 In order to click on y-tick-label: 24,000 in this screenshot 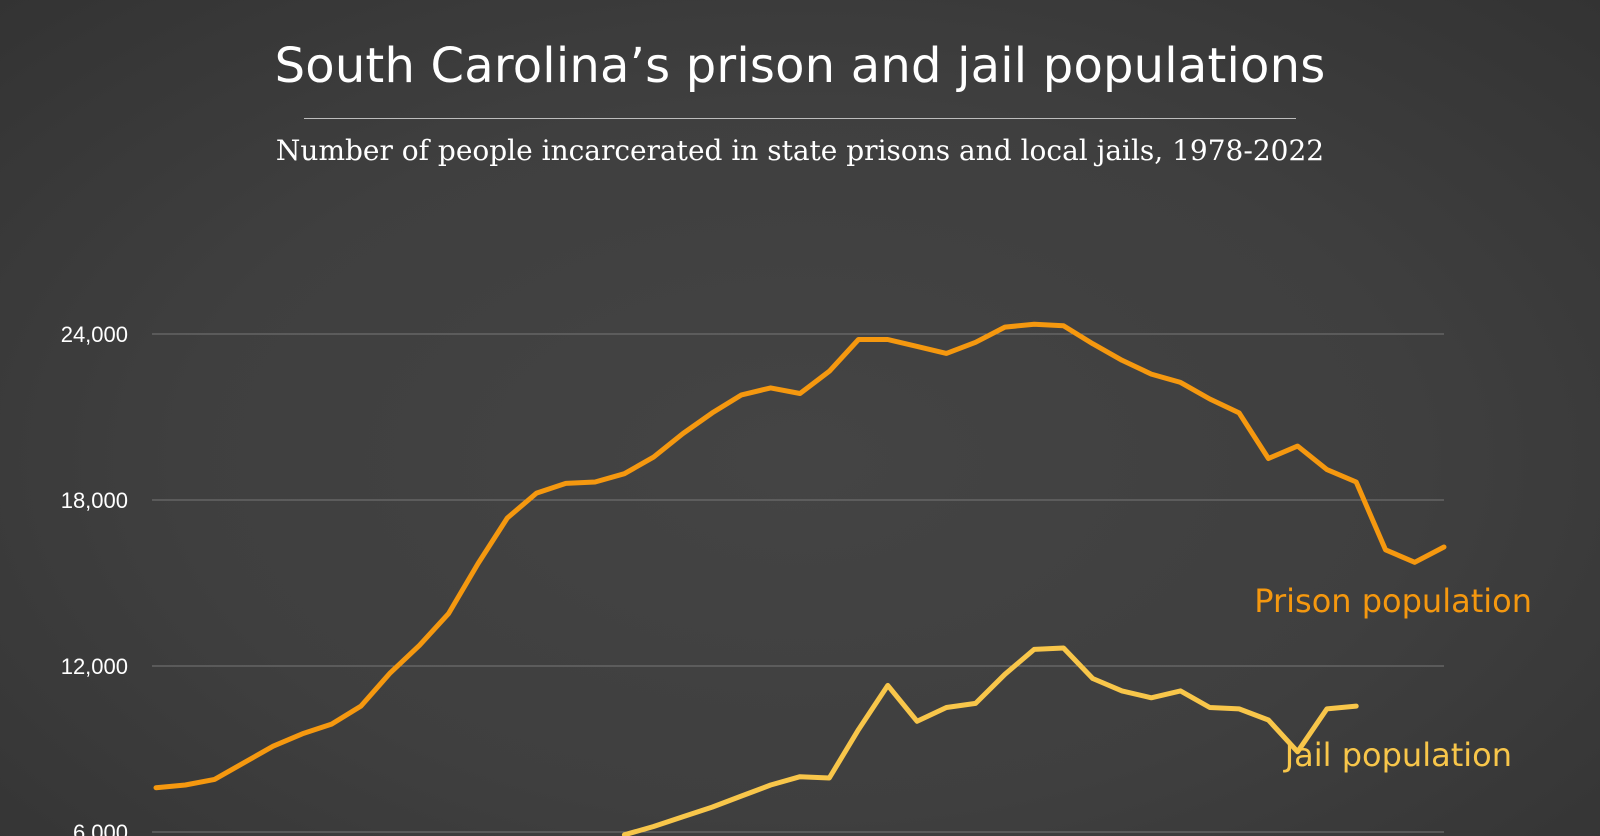, I will do `click(94, 334)`.